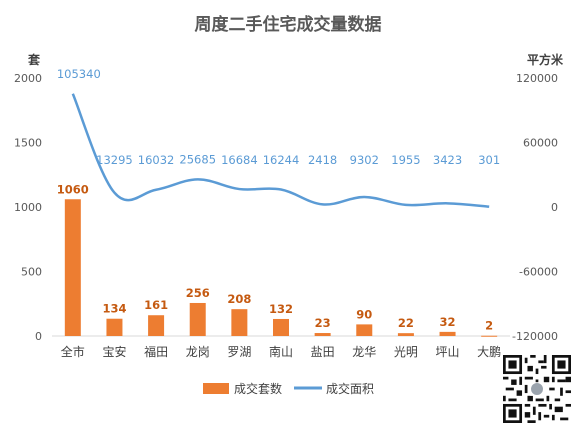 The width and height of the screenshot is (576, 430). I want to click on right-tick-label: 60000, so click(540, 143).